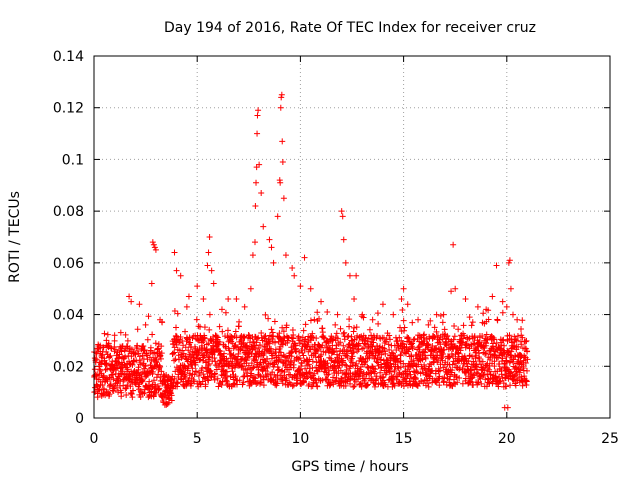  I want to click on x-axis-label: GPS time / hours, so click(349, 467).